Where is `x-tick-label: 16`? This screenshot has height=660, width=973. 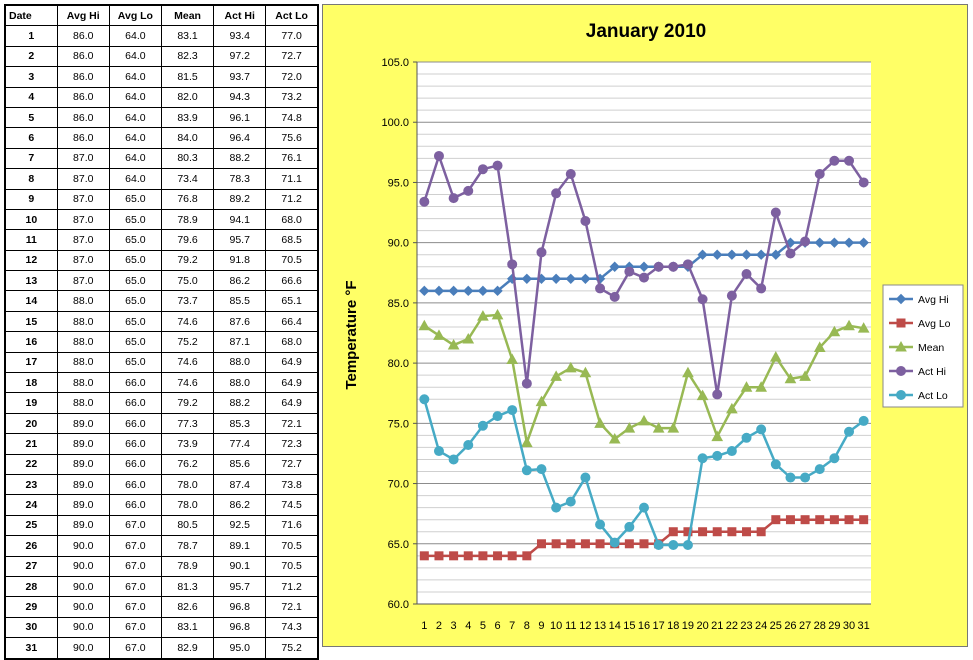
x-tick-label: 16 is located at coordinates (644, 626).